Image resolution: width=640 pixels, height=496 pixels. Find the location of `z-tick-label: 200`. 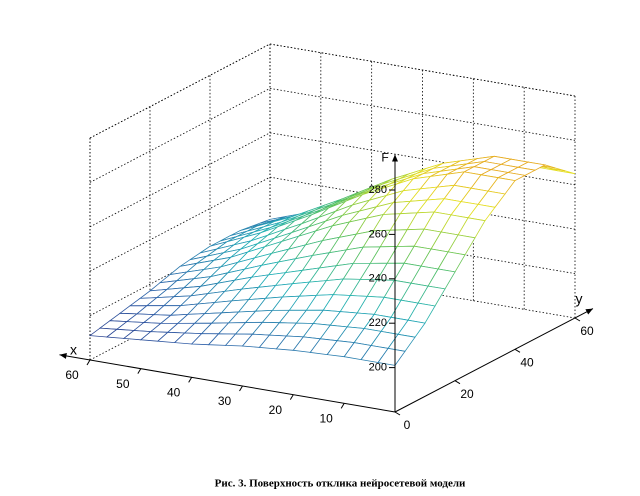

z-tick-label: 200 is located at coordinates (378, 368).